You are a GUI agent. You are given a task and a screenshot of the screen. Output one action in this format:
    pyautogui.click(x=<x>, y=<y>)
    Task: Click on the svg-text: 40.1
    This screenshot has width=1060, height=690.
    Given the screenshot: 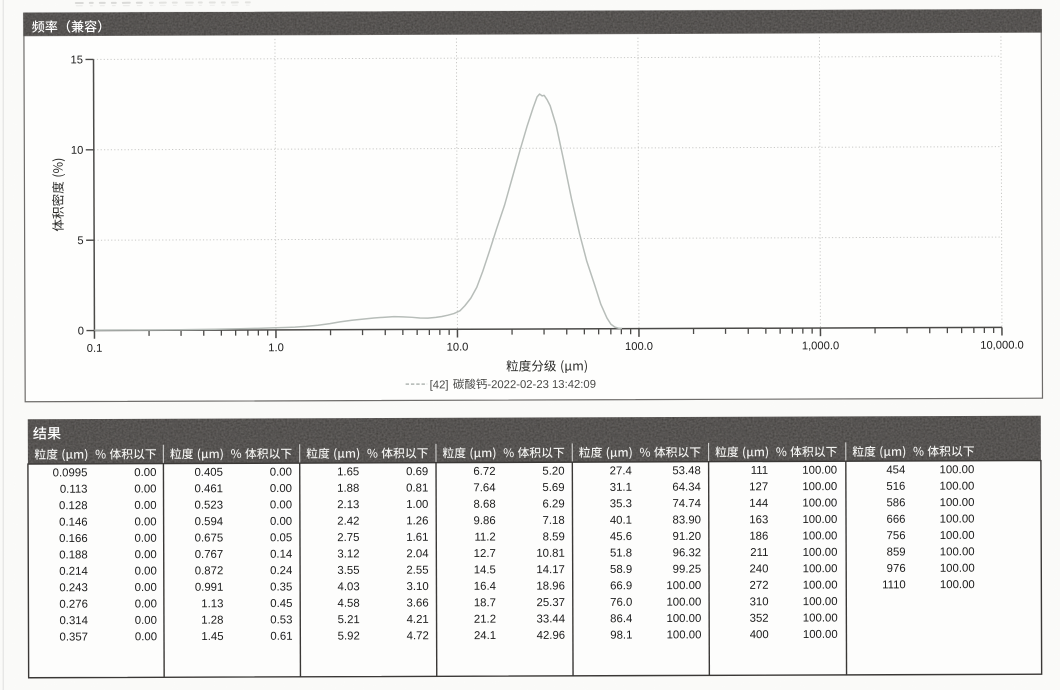 What is the action you would take?
    pyautogui.click(x=621, y=521)
    